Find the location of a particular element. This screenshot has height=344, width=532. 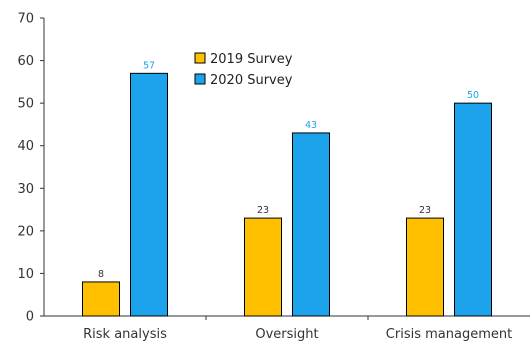

y-tick-label: 70 is located at coordinates (25, 19).